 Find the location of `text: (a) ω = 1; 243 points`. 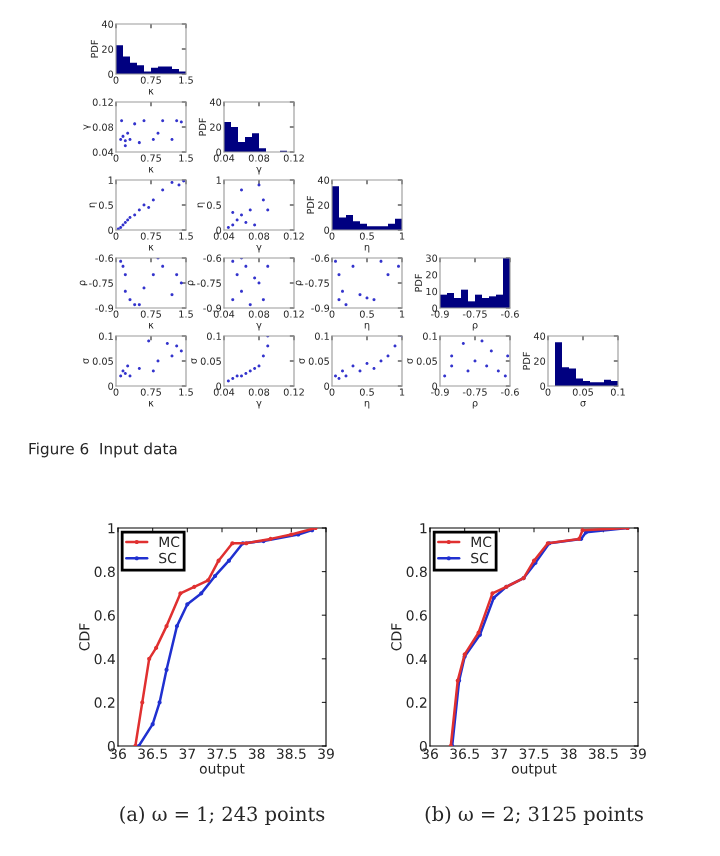

text: (a) ω = 1; 243 points is located at coordinates (222, 815).